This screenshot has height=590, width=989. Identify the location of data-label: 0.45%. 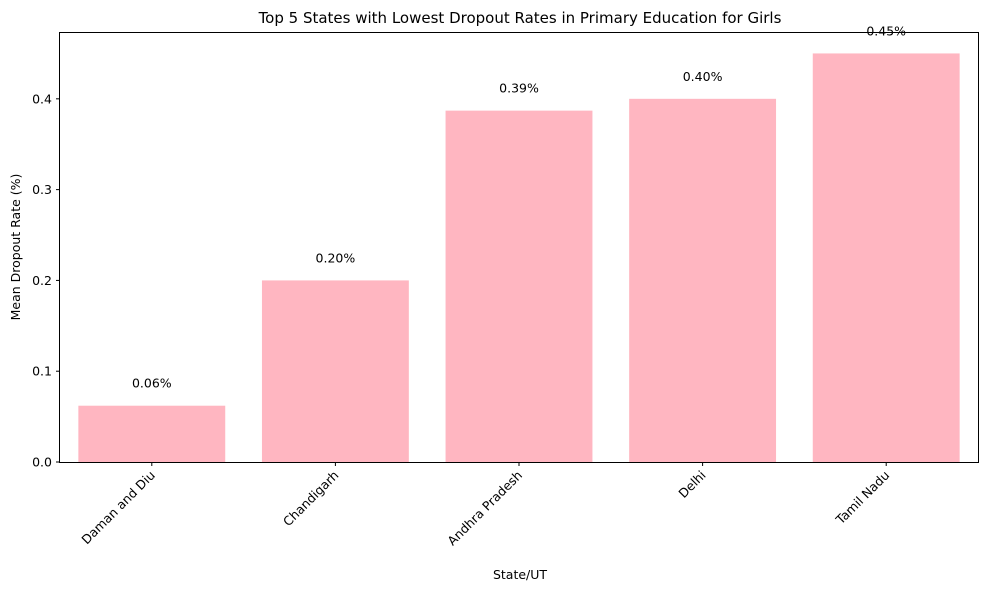
(886, 30).